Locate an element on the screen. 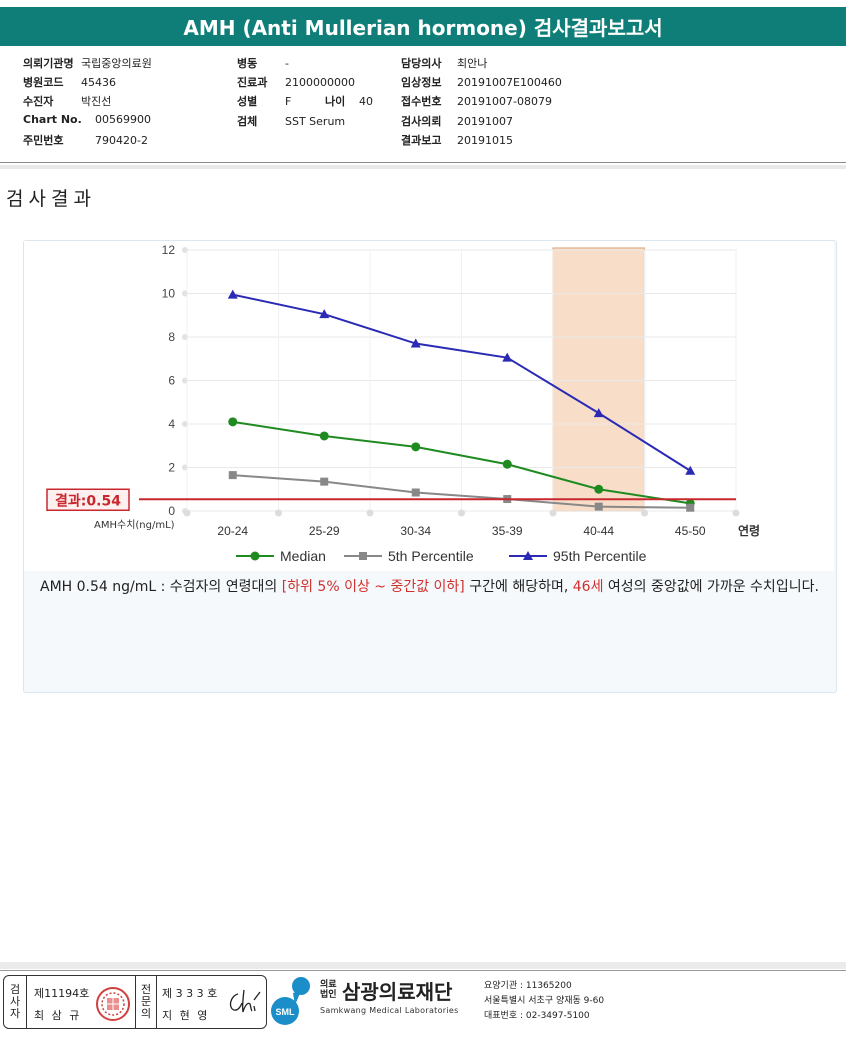  x-tick-label: 25-29 is located at coordinates (324, 531).